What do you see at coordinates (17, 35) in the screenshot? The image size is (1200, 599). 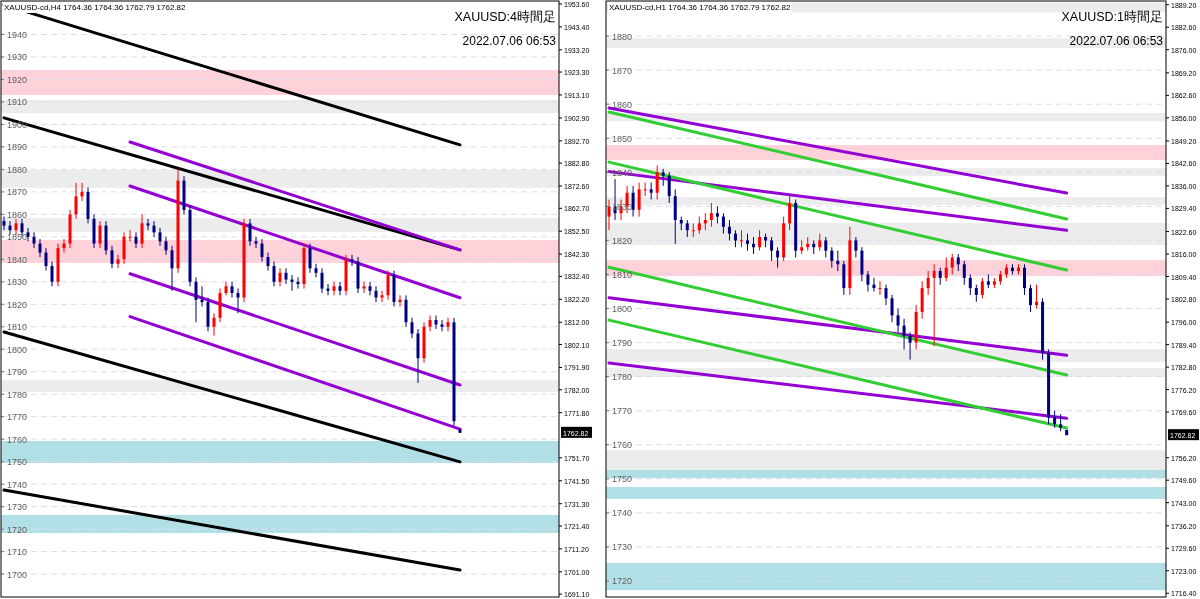 I see `y-tick-label: 1940` at bounding box center [17, 35].